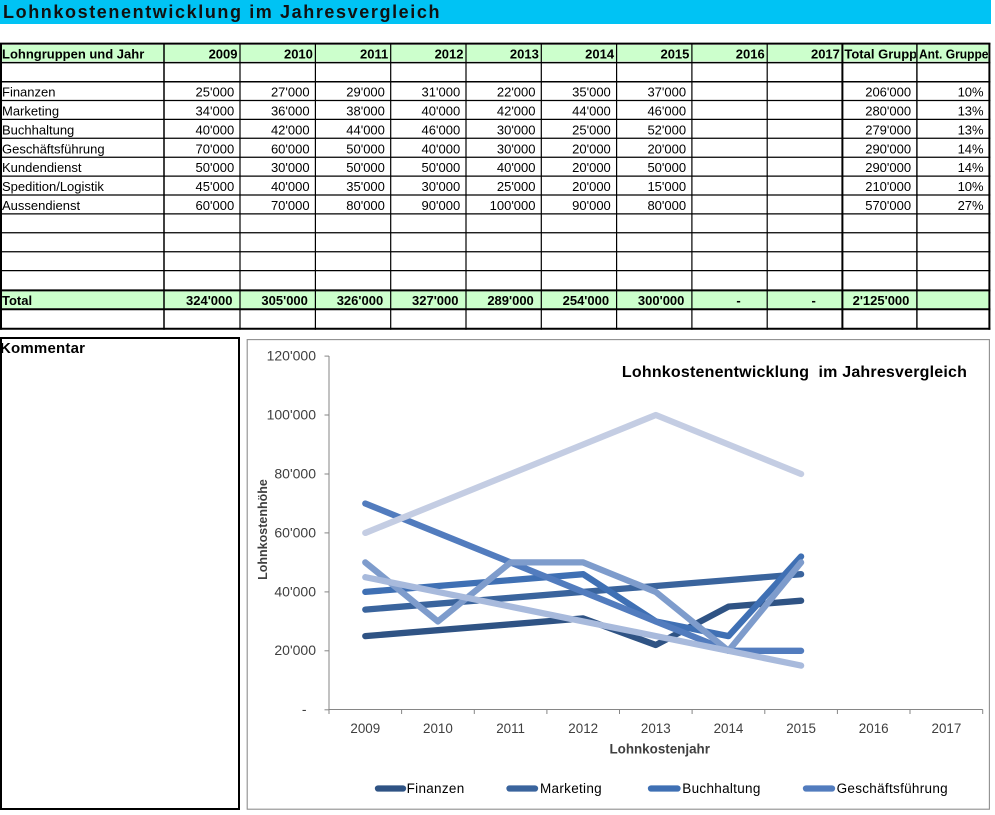 The height and width of the screenshot is (815, 995). Describe the element at coordinates (881, 300) in the screenshot. I see `svg-text: 2'125'000` at that location.